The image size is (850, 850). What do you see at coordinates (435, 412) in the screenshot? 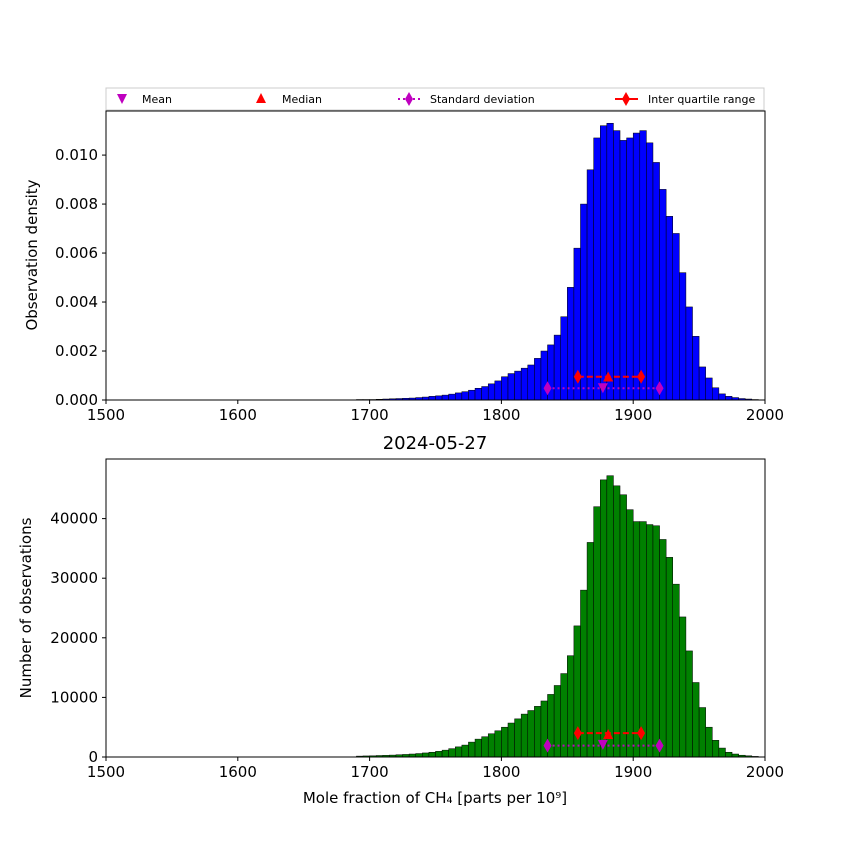
I see `top-x-ticks: 1500 1600 1700 1800 1900 2000` at bounding box center [435, 412].